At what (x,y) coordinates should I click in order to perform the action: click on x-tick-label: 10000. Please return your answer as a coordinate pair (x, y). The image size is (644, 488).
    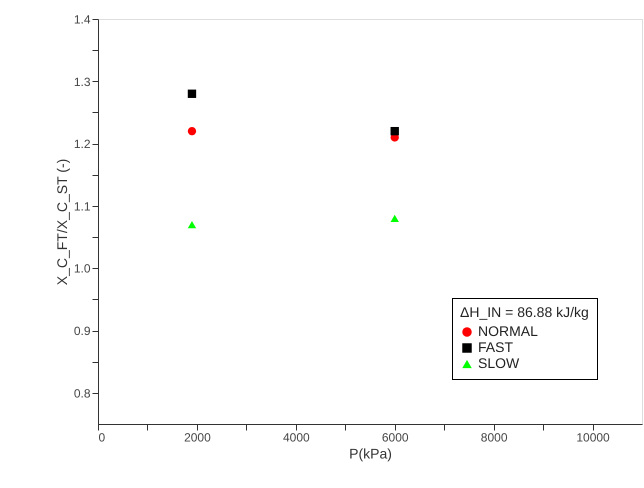
    Looking at the image, I should click on (593, 437).